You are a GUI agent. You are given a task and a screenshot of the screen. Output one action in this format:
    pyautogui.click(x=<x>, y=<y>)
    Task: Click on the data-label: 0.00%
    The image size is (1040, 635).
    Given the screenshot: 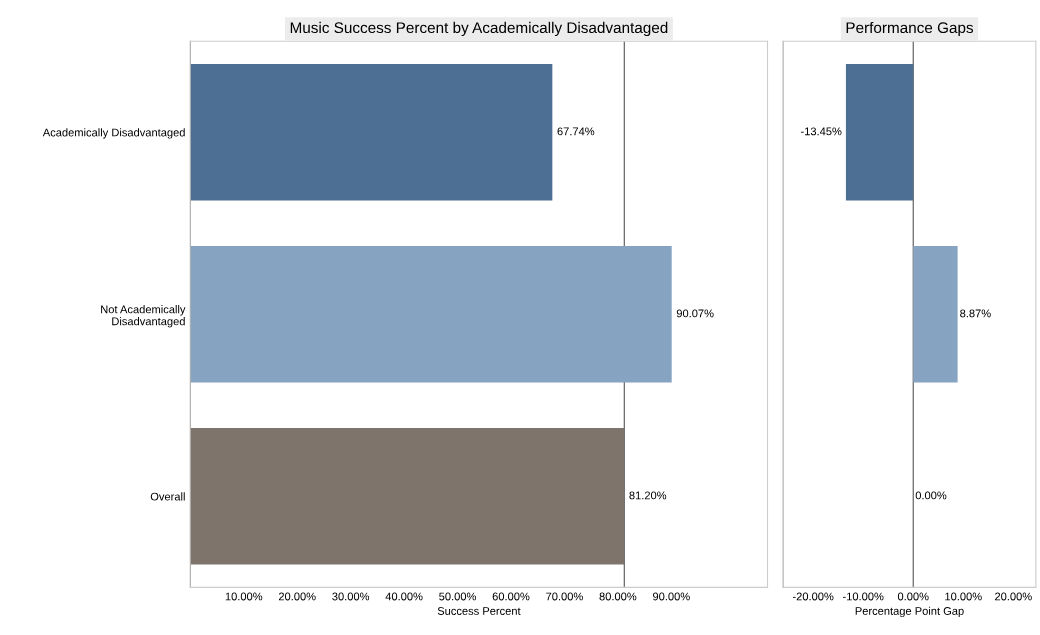 What is the action you would take?
    pyautogui.click(x=931, y=495)
    